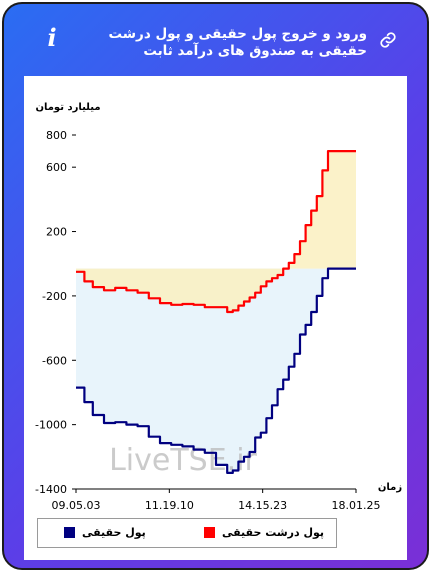 The width and height of the screenshot is (433, 574). What do you see at coordinates (54, 360) in the screenshot?
I see `y-tick-label: -600` at bounding box center [54, 360].